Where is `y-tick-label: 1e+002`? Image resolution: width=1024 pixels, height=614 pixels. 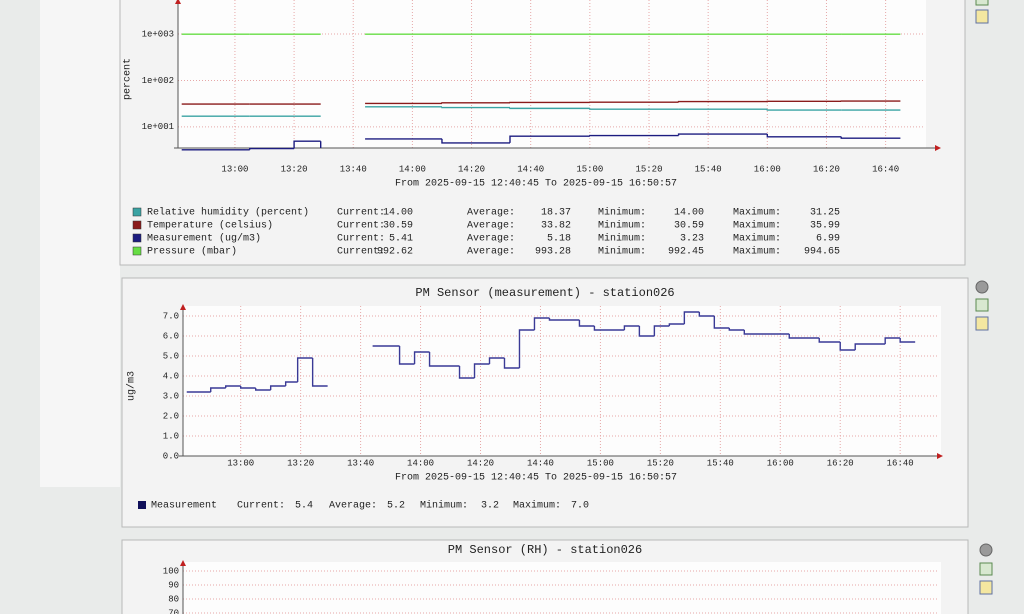
y-tick-label: 1e+002 is located at coordinates (158, 81).